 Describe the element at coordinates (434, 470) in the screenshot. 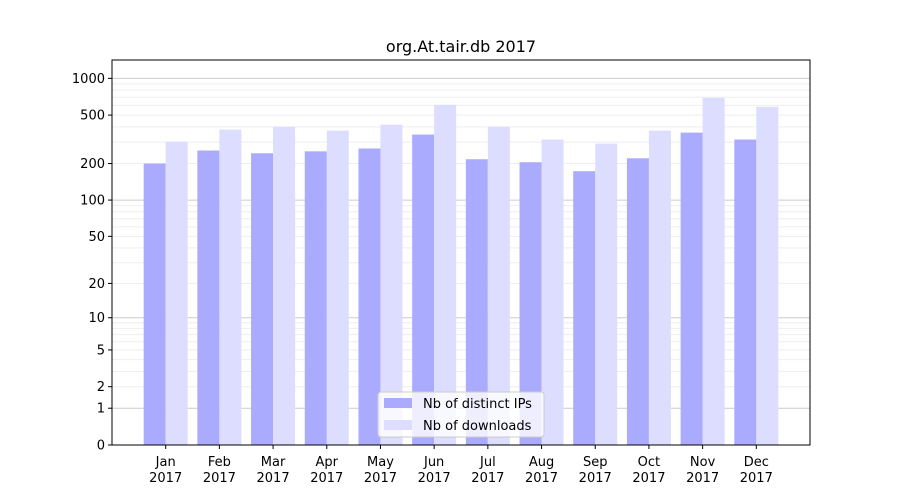

I see `x-tick-label: Jun 2017` at that location.